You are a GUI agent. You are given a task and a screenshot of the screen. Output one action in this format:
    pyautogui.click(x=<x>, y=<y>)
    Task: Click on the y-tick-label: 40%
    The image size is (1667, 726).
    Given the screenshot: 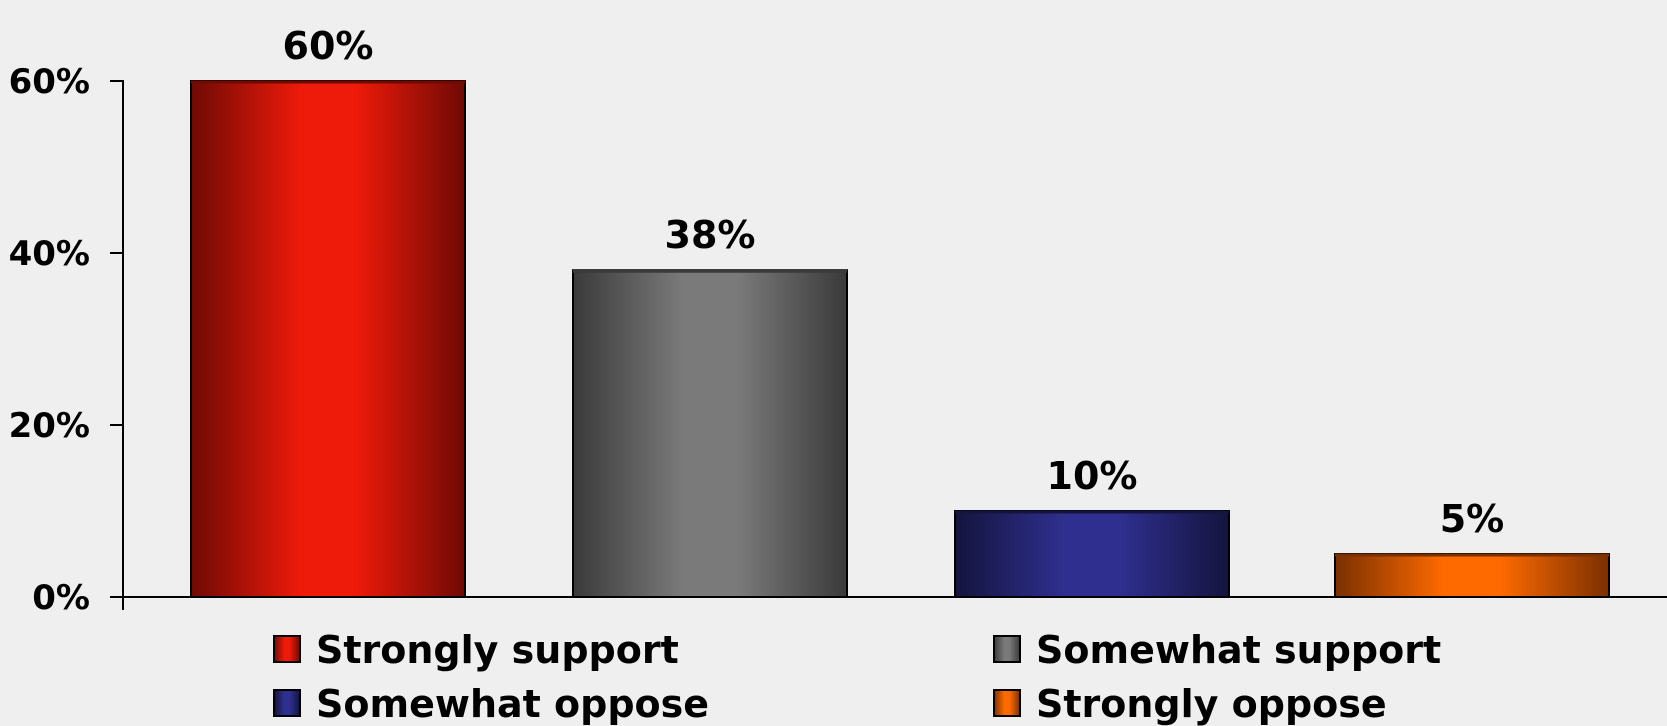 What is the action you would take?
    pyautogui.click(x=49, y=254)
    